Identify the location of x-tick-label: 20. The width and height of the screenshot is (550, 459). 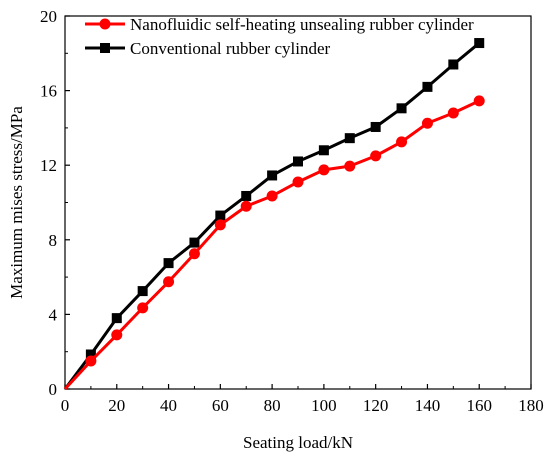
(116, 405).